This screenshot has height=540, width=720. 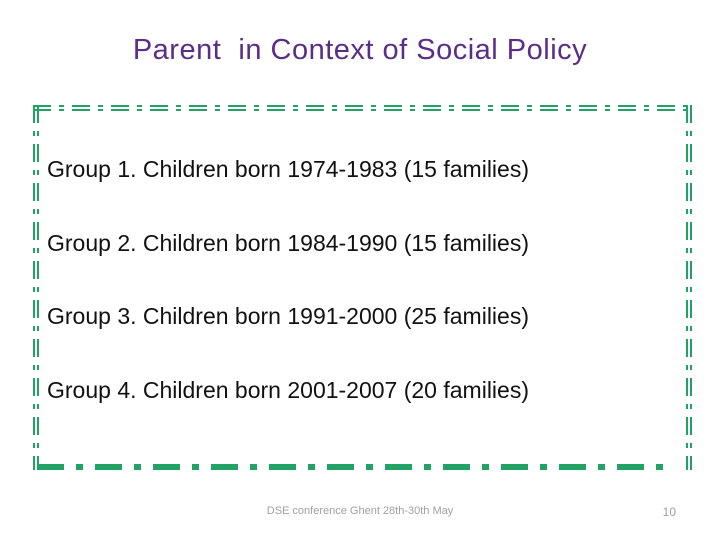 I want to click on border-left-outer, so click(x=34, y=287).